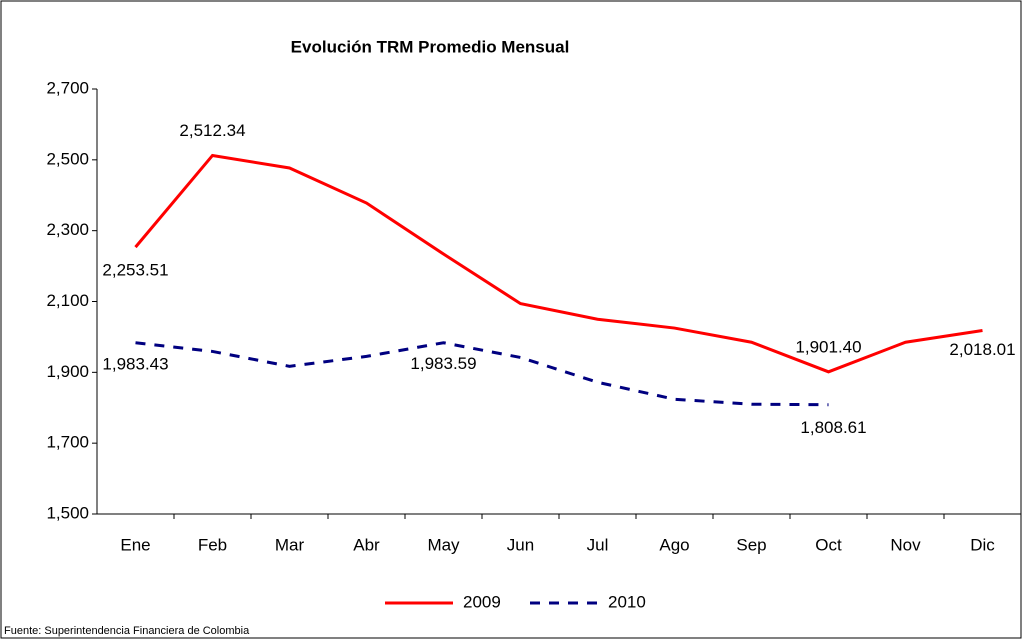 The height and width of the screenshot is (639, 1022). What do you see at coordinates (598, 544) in the screenshot?
I see `x-tick-label: Jul` at bounding box center [598, 544].